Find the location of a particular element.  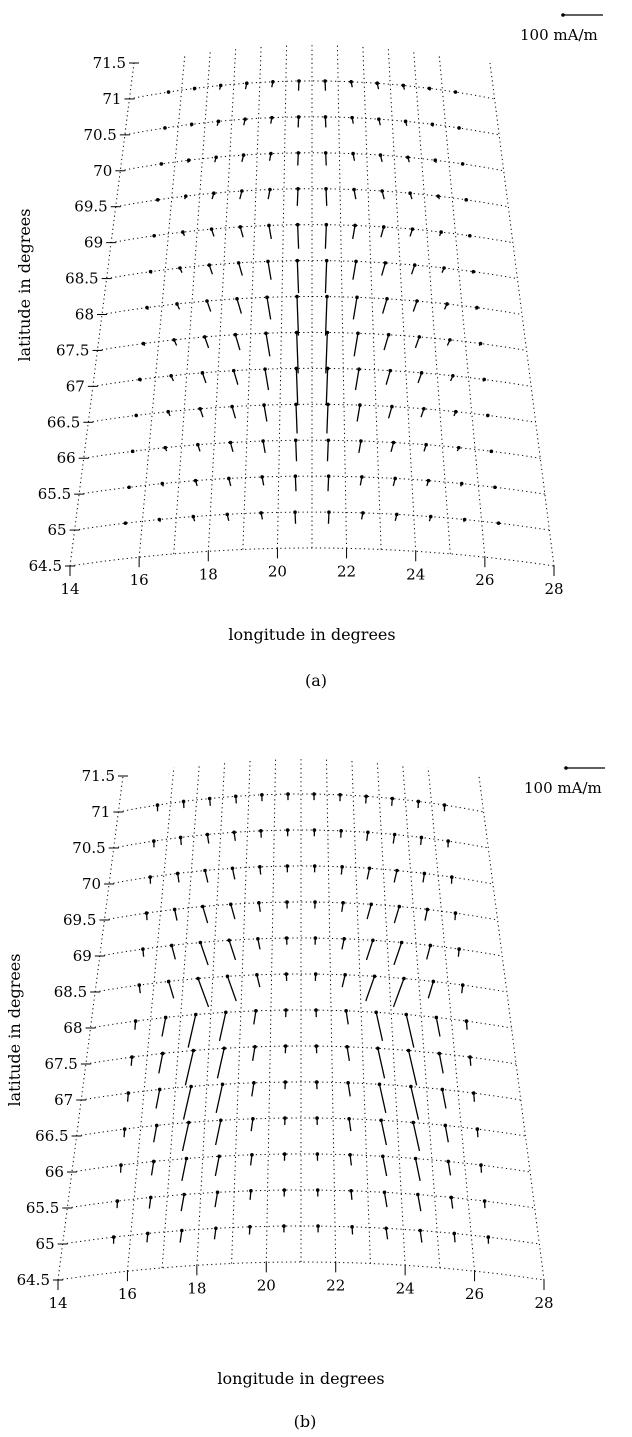

y-tick-label: 68.5 is located at coordinates (81, 279).